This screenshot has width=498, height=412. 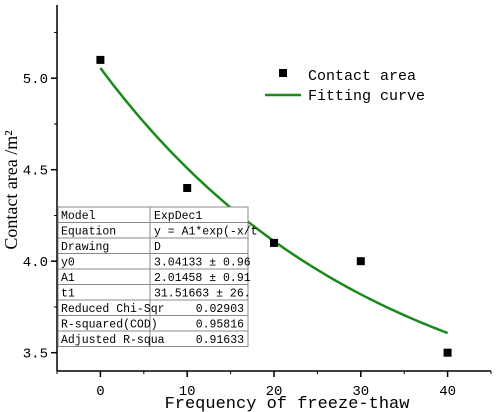 I want to click on table-cell-value: 31.51663 ± 26., so click(x=202, y=294).